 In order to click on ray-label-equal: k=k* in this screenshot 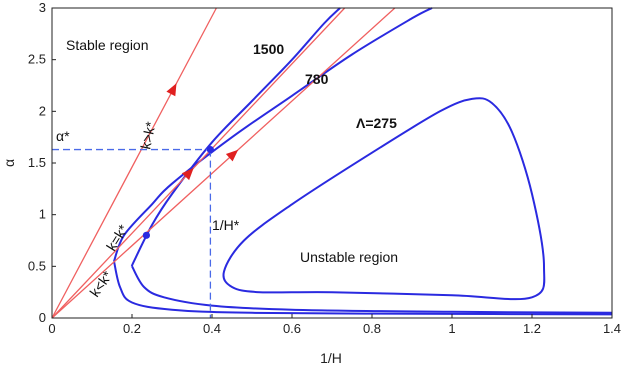, I will do `click(117, 237)`.